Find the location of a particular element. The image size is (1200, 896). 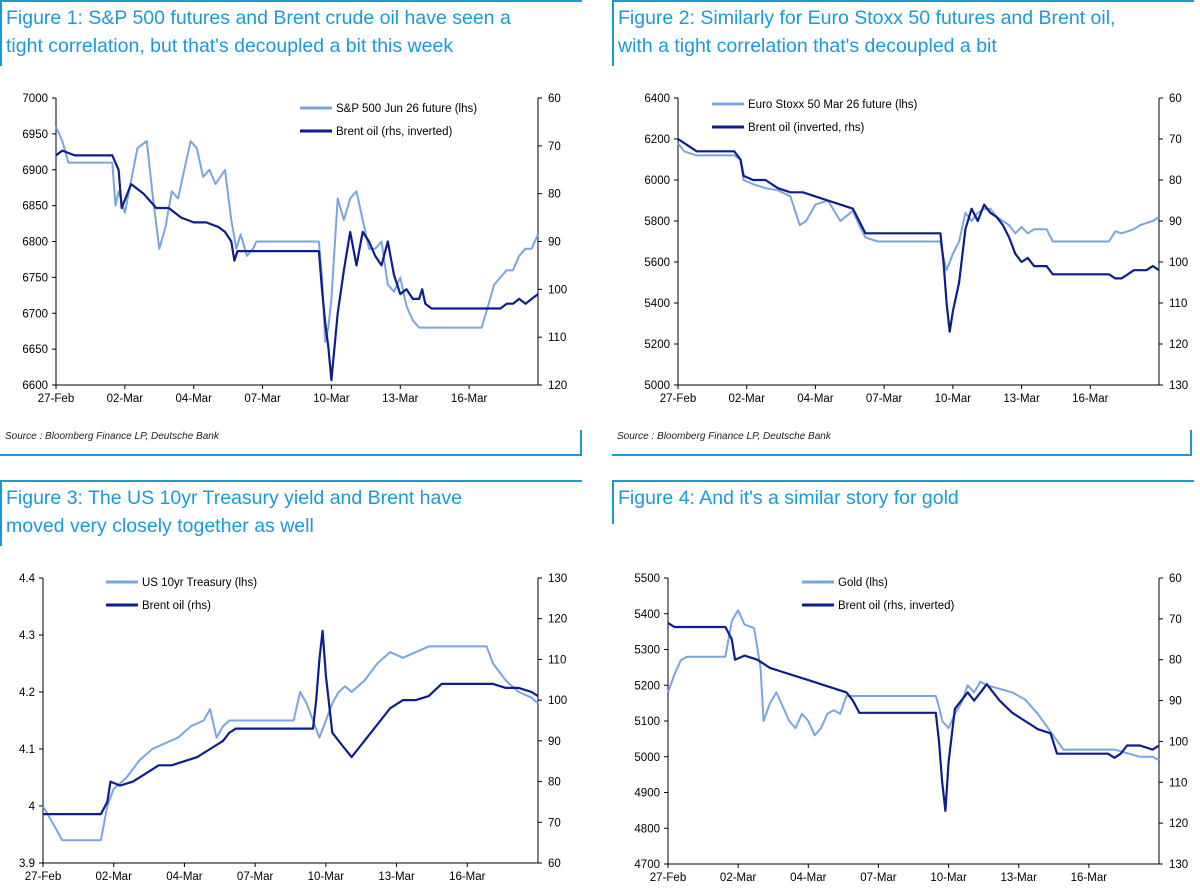

left-tick-label: 6600 is located at coordinates (35, 386).